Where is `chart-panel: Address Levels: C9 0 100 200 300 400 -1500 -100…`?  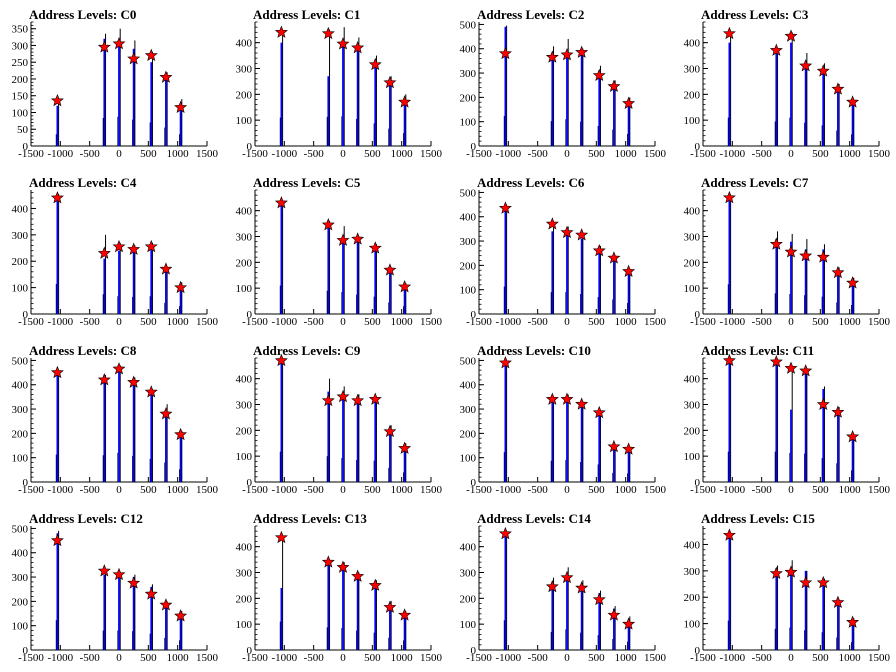 chart-panel: Address Levels: C9 0 100 200 300 400 -1500 -100… is located at coordinates (336, 420).